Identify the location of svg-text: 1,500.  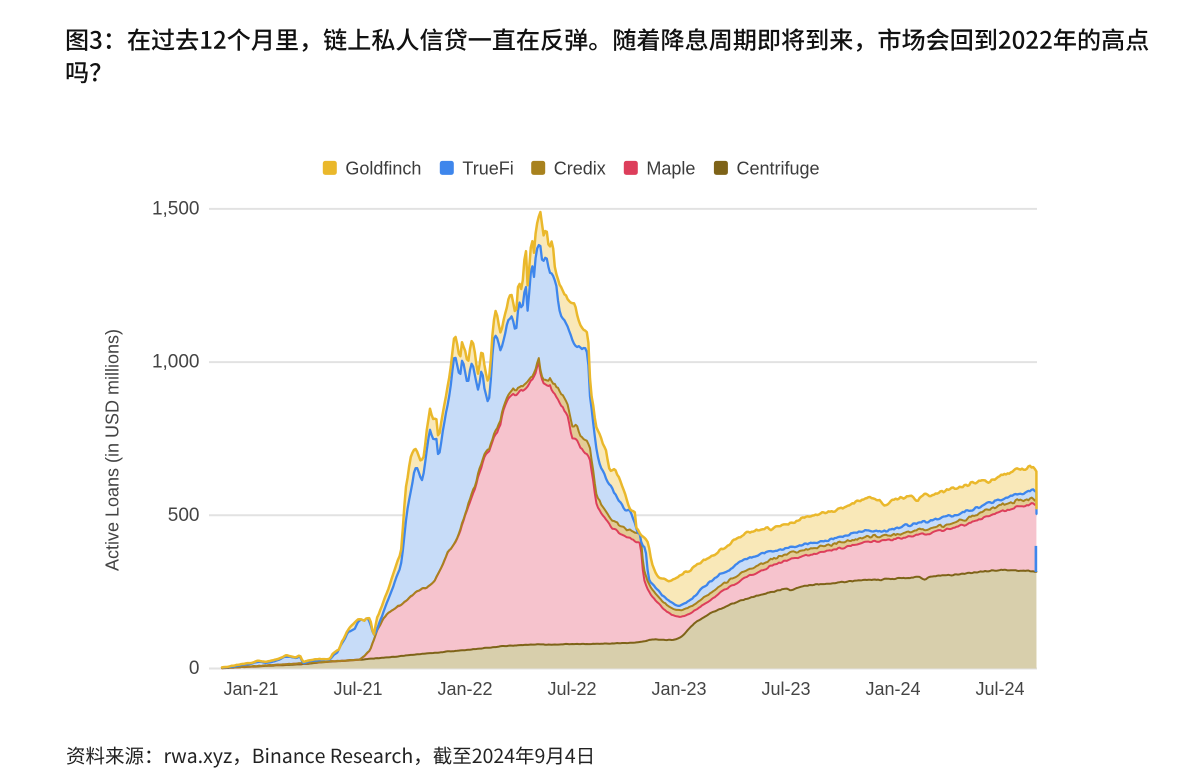
(176, 208).